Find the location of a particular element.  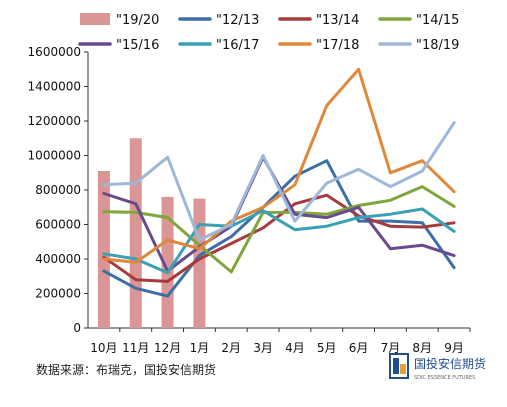

bar-series is located at coordinates (151, 233).